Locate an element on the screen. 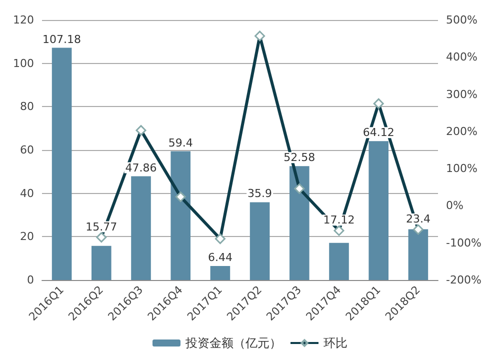 The image size is (500, 362). data-label: 52.58 is located at coordinates (300, 157).